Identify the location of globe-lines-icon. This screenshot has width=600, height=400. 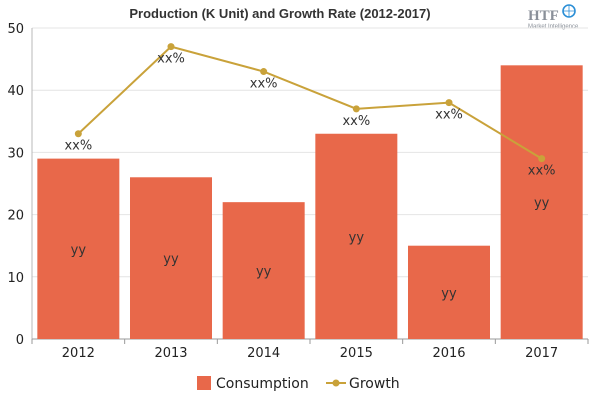
(569, 11).